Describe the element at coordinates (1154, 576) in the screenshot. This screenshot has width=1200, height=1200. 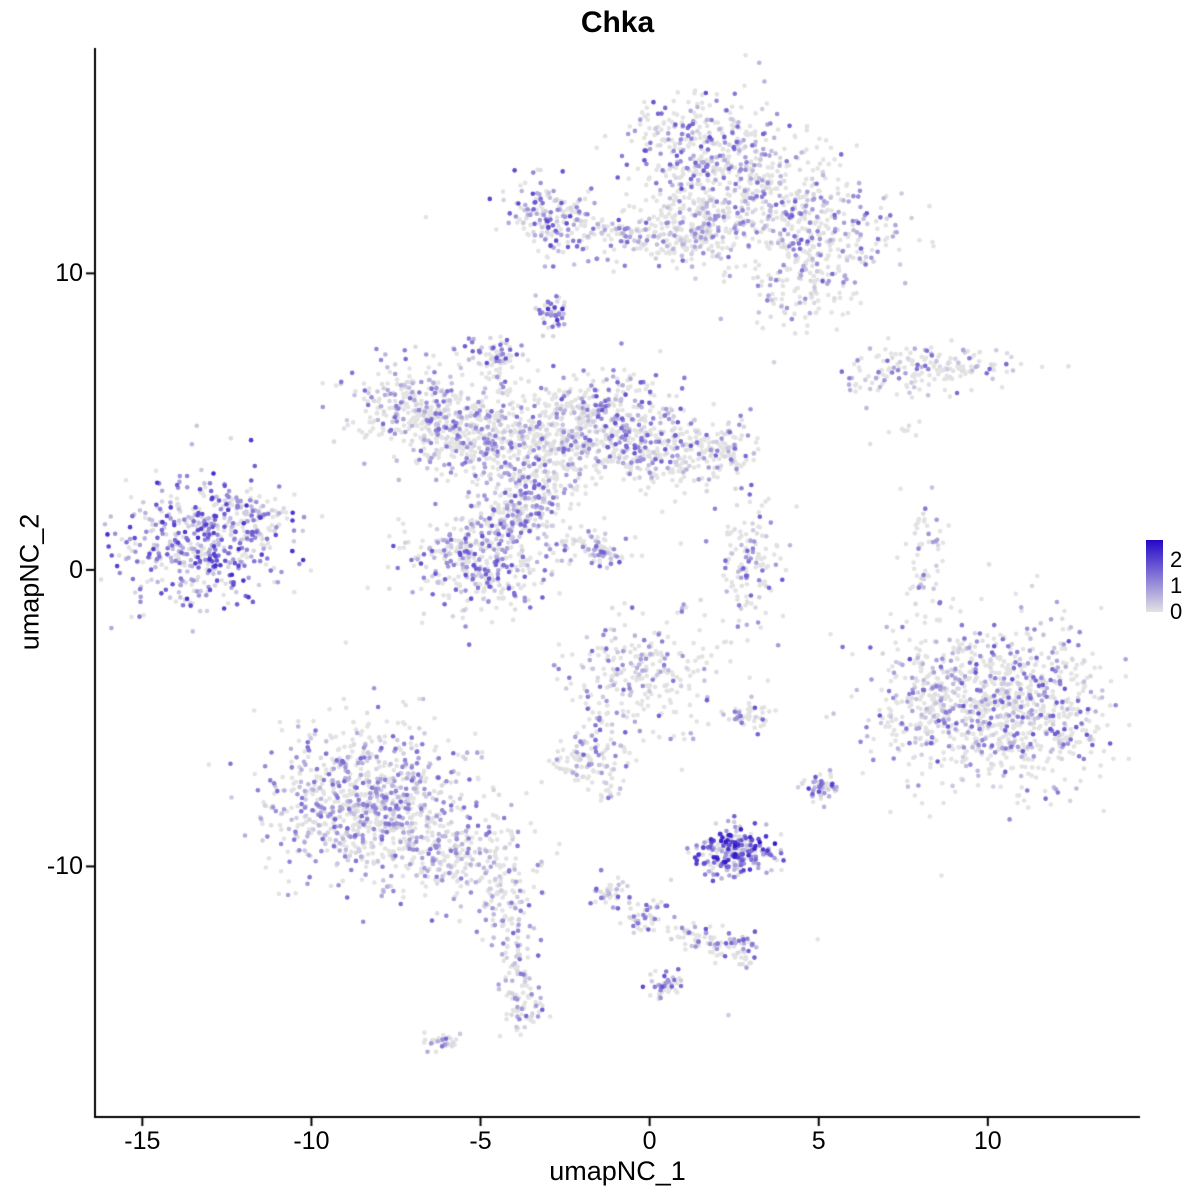
I see `legend-gradient-bar` at that location.